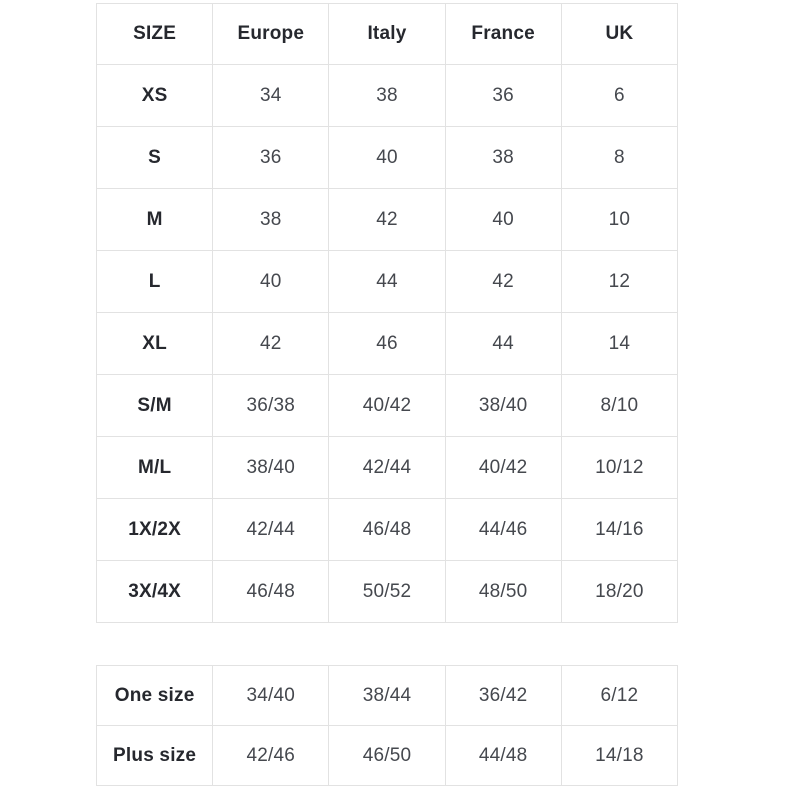  I want to click on table-row-3x-4x: 3X/4X 46/48 50/52 48/50 18/20, so click(387, 591).